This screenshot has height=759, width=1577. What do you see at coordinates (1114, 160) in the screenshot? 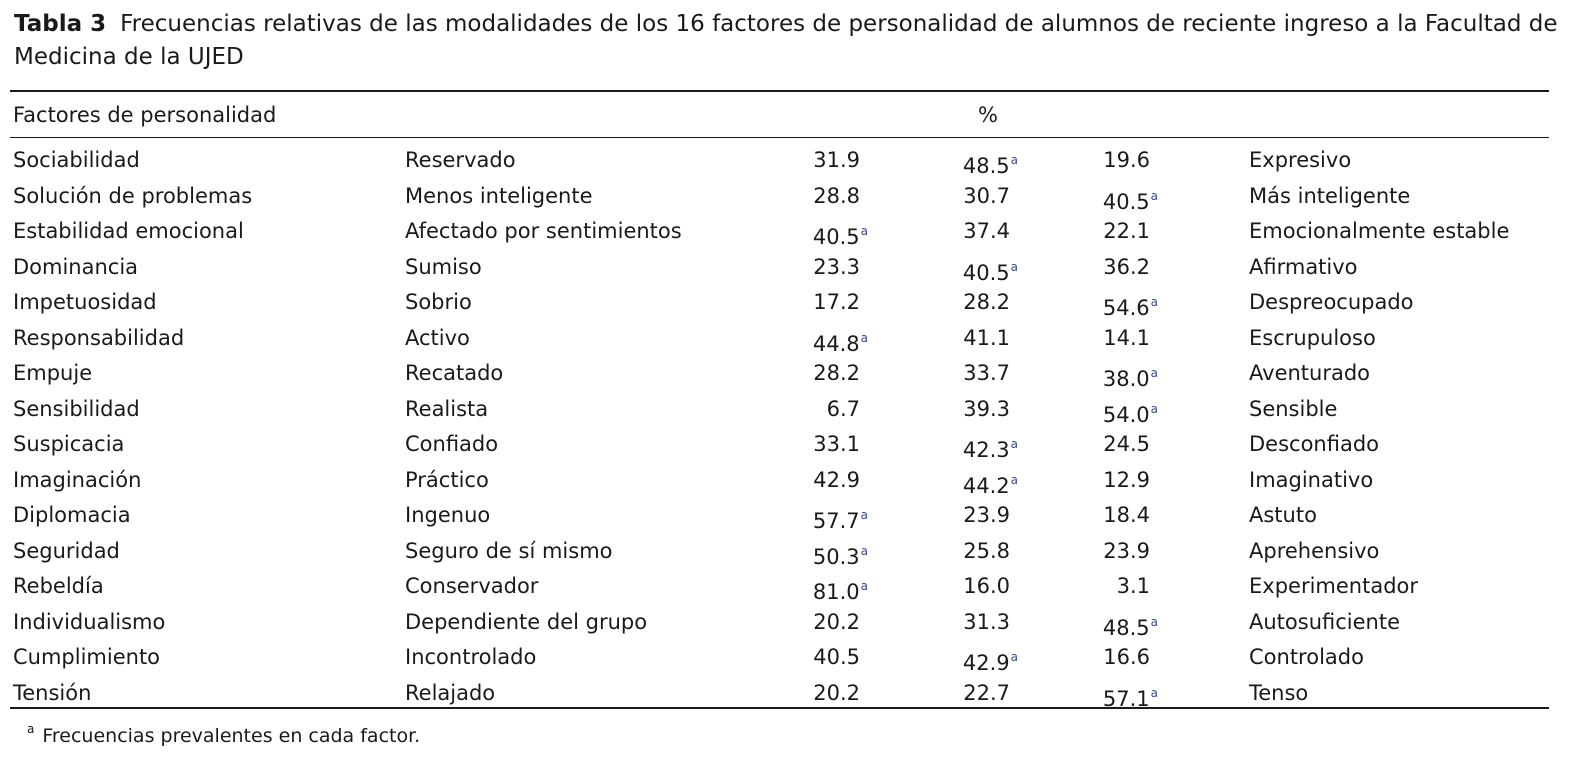
I see `pct-high: 19.6` at bounding box center [1114, 160].